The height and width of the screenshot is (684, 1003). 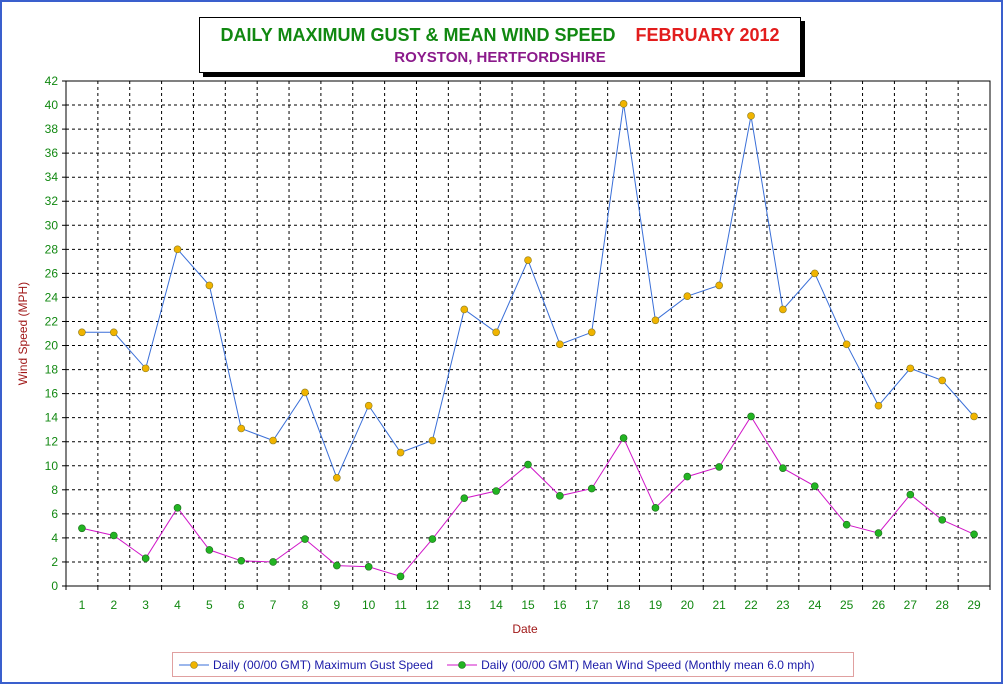 I want to click on y-tick-label: 38, so click(x=52, y=129).